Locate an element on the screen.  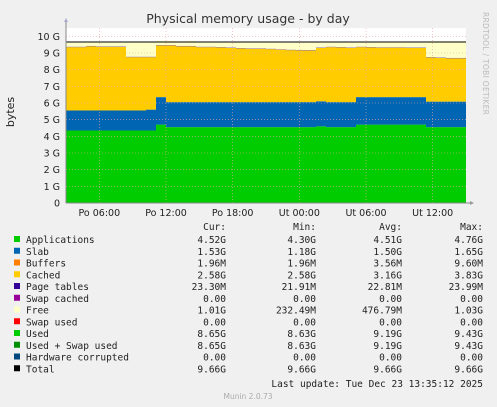
legend-value-avg: 0.00 is located at coordinates (390, 299).